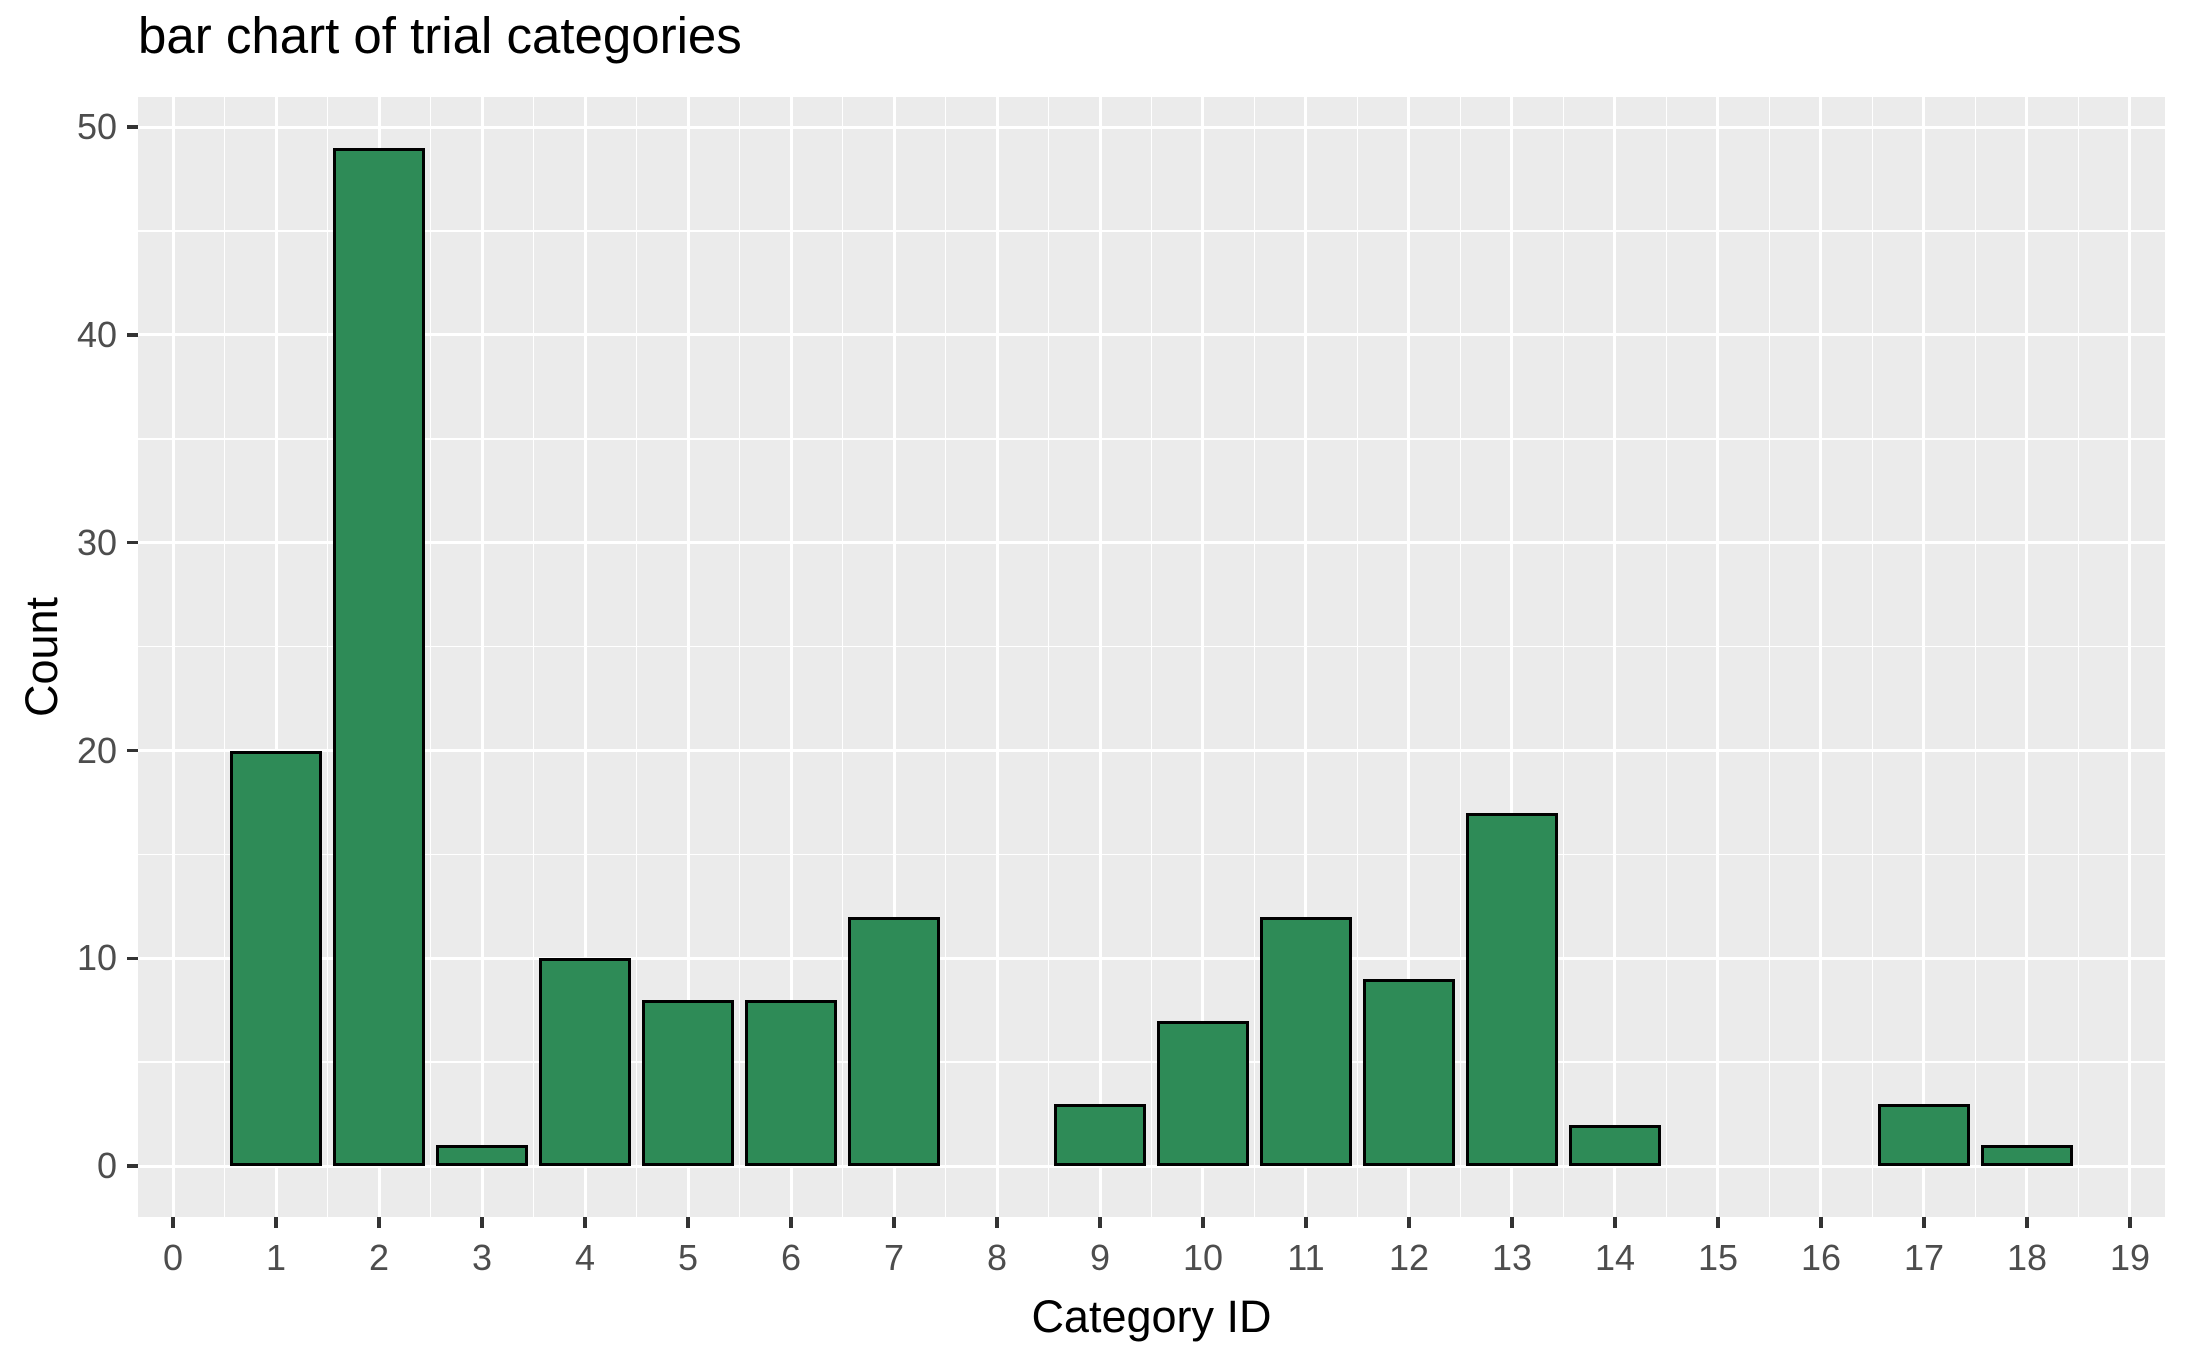  What do you see at coordinates (842, 657) in the screenshot?
I see `minor-gridline-x-6.5` at bounding box center [842, 657].